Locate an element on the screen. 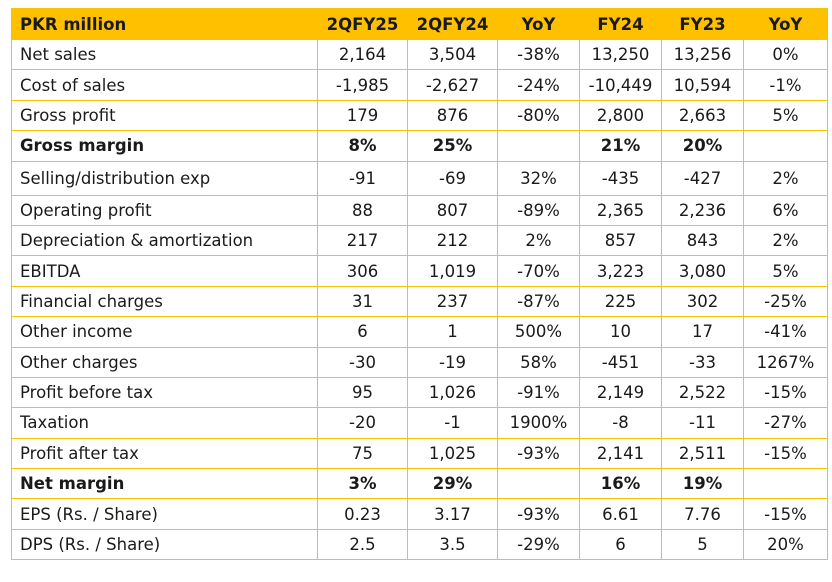  table-cell: -70% is located at coordinates (538, 271).